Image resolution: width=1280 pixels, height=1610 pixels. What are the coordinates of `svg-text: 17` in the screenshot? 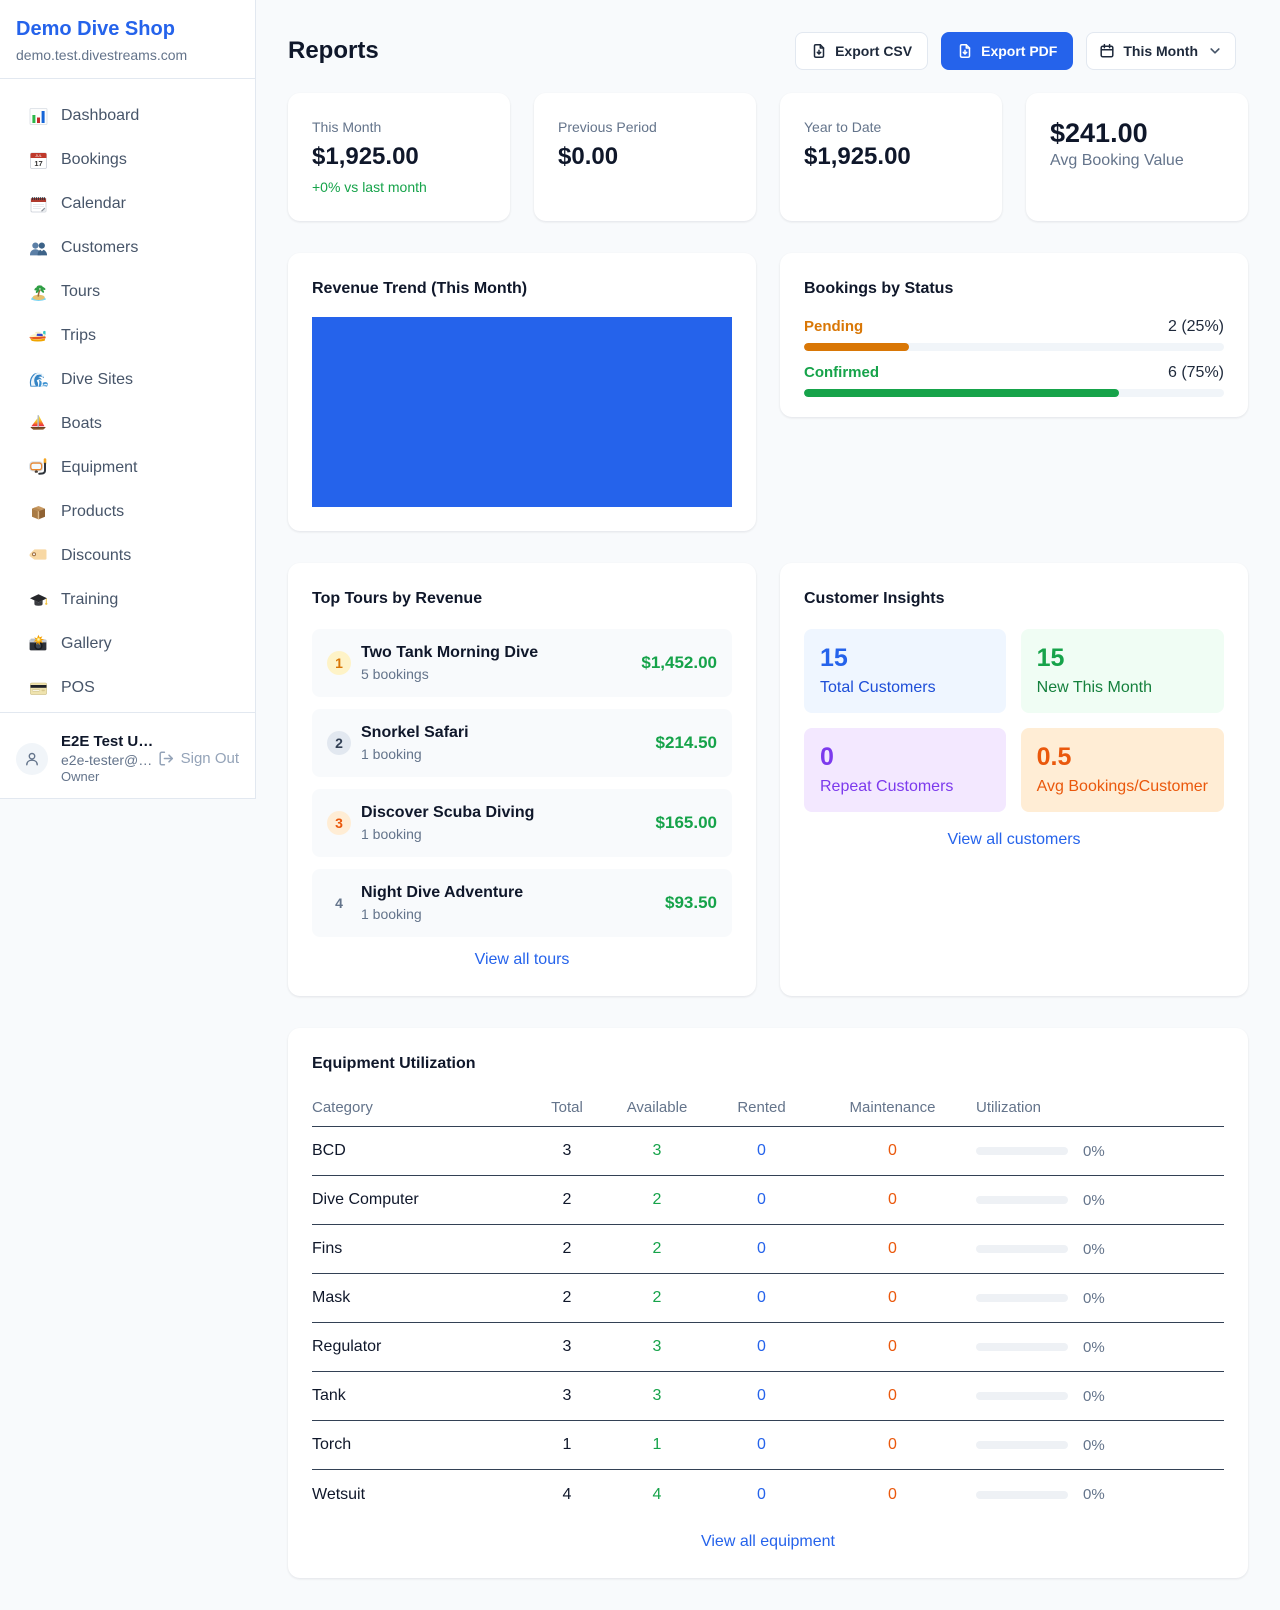 It's located at (38, 162).